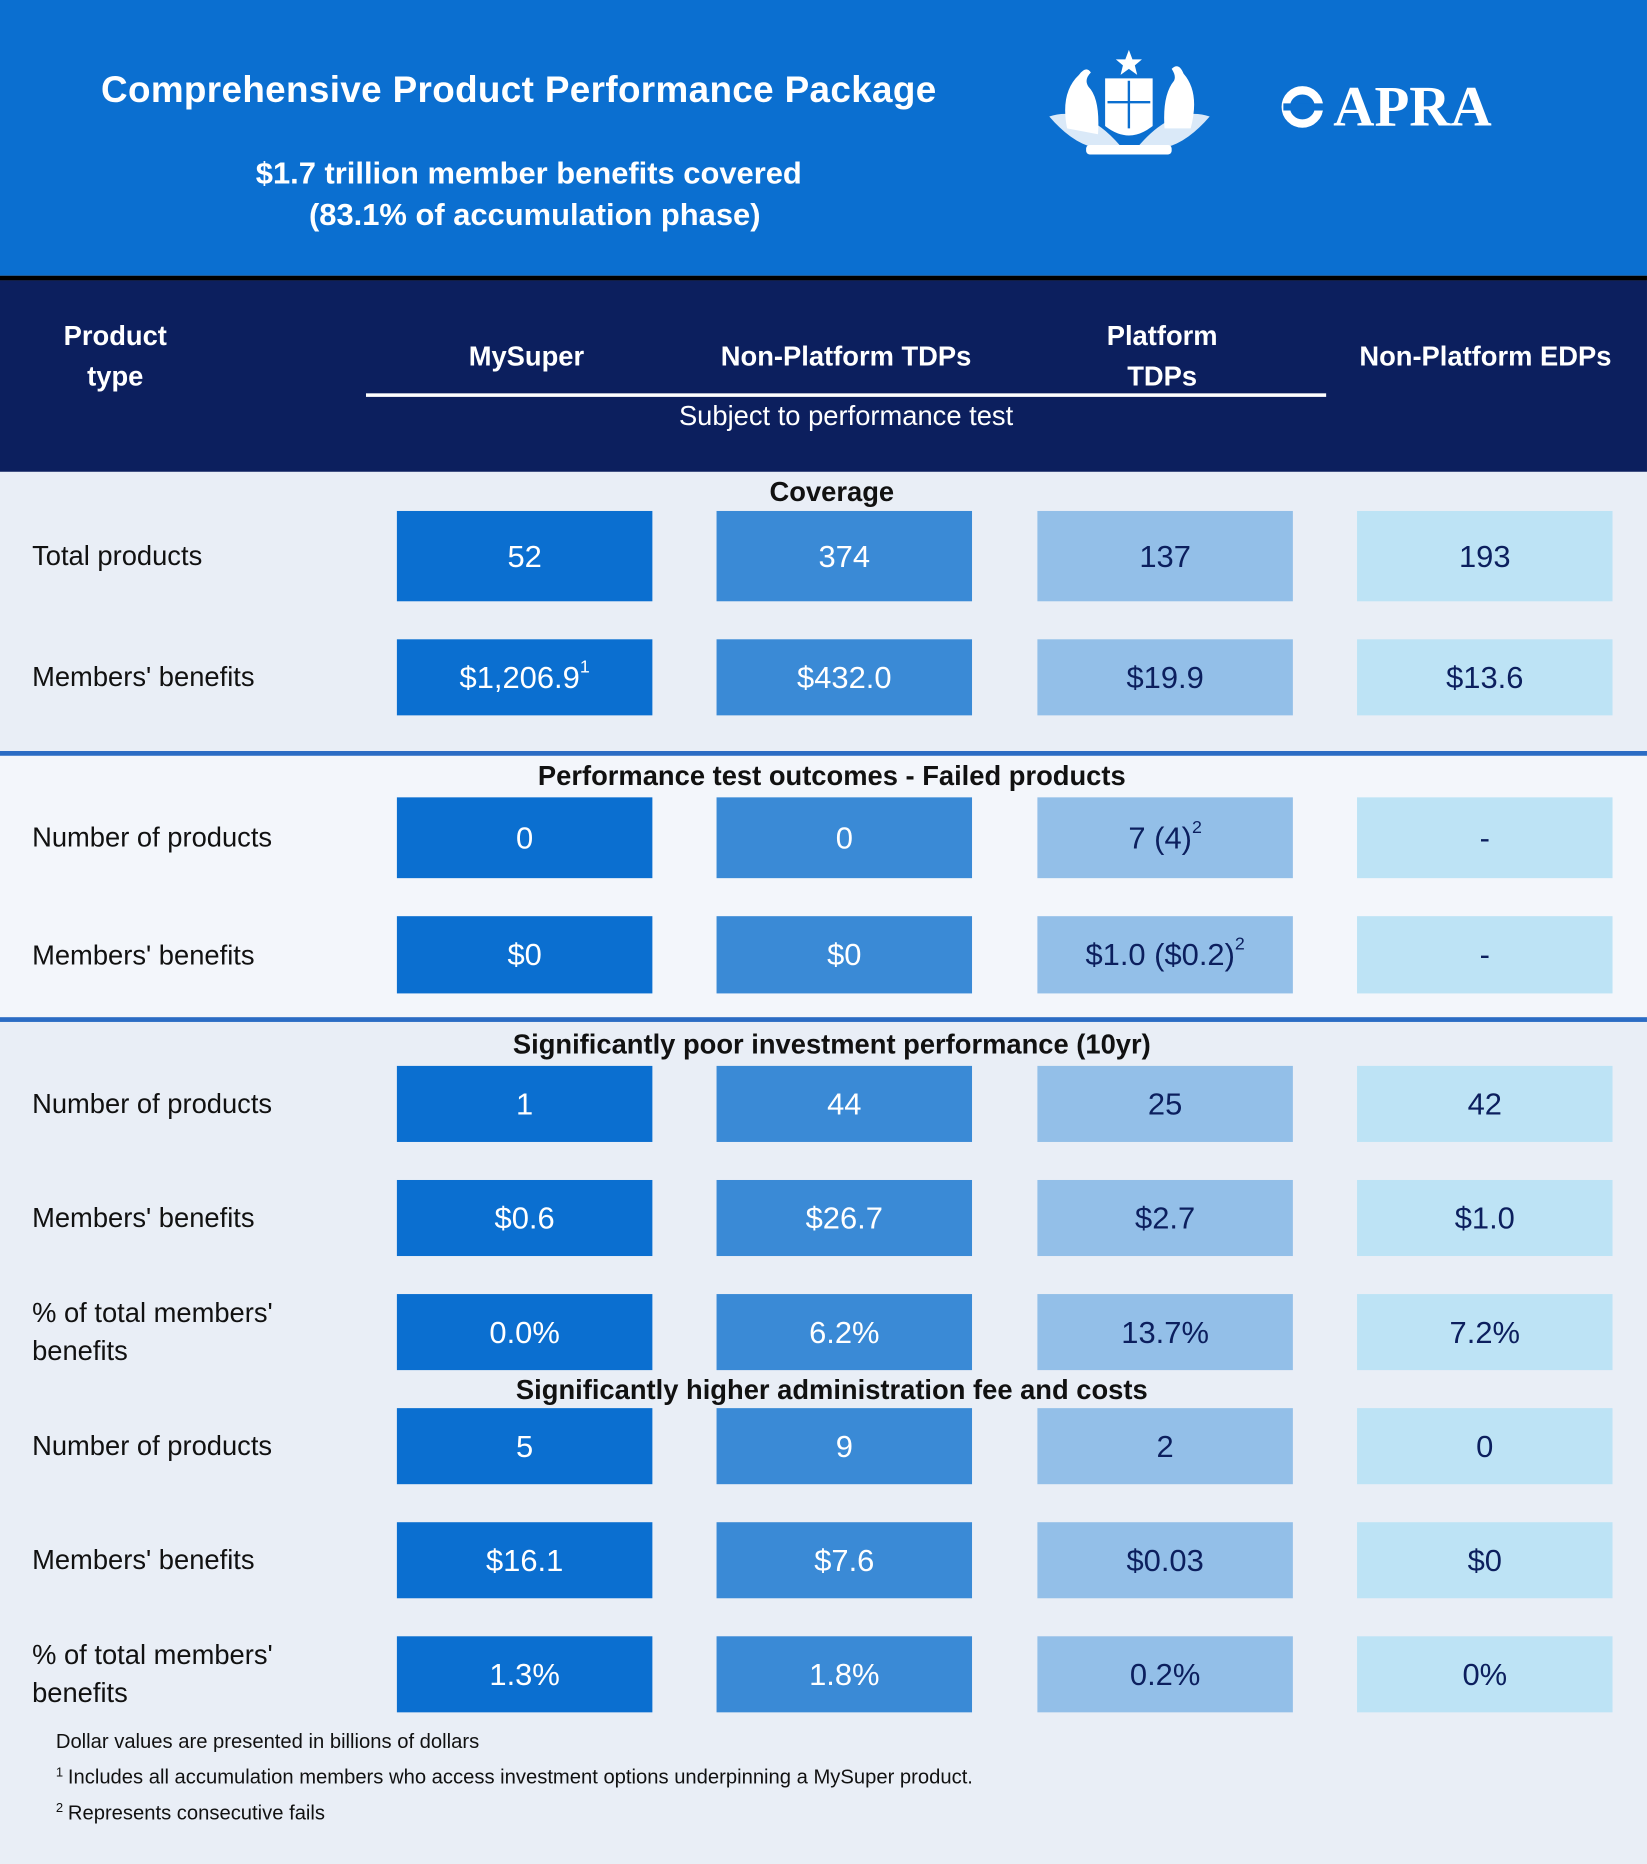 The image size is (1647, 1864). What do you see at coordinates (117, 555) in the screenshot?
I see `row-label: Total products` at bounding box center [117, 555].